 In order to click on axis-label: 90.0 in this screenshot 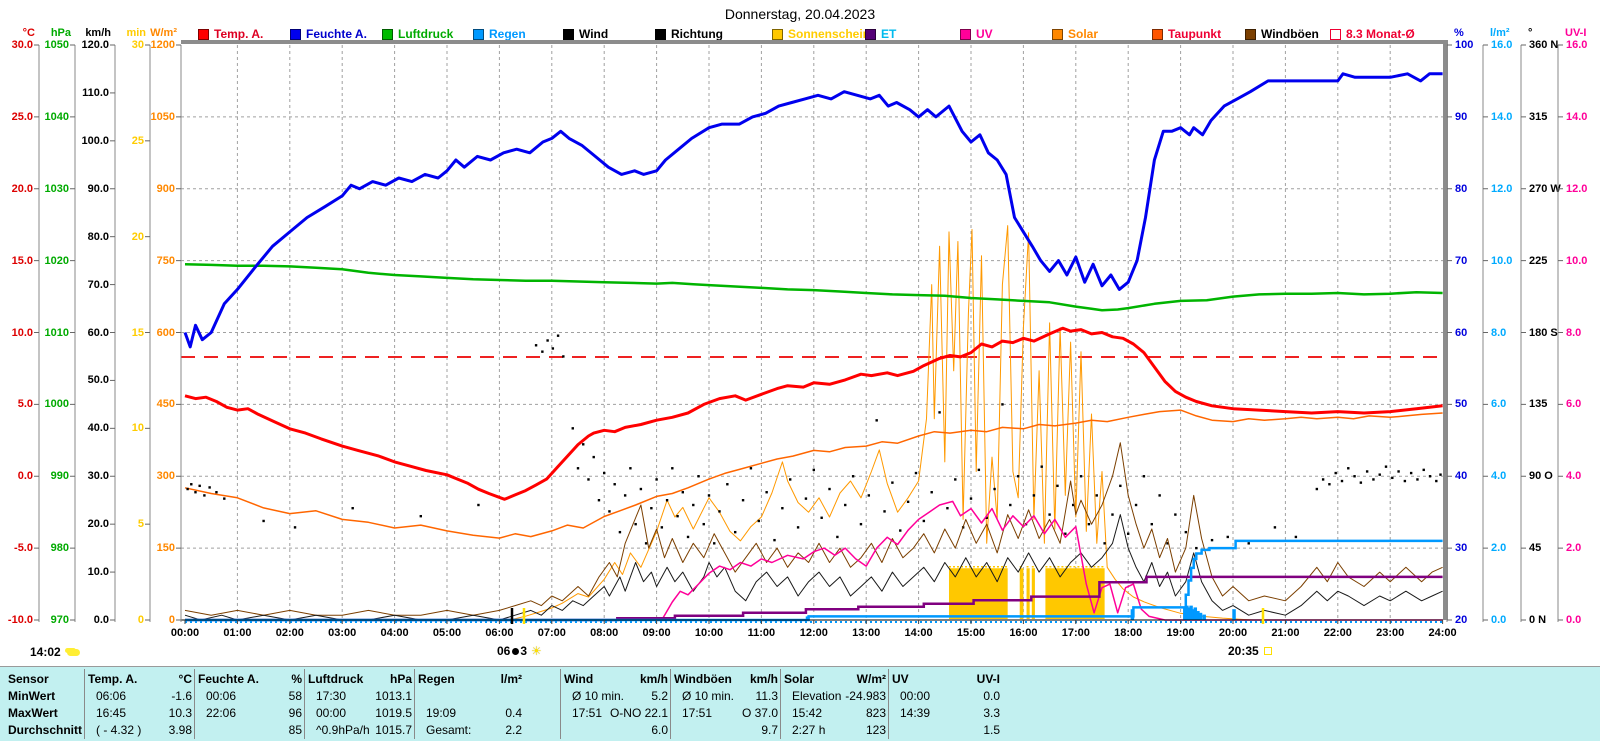, I will do `click(98, 188)`.